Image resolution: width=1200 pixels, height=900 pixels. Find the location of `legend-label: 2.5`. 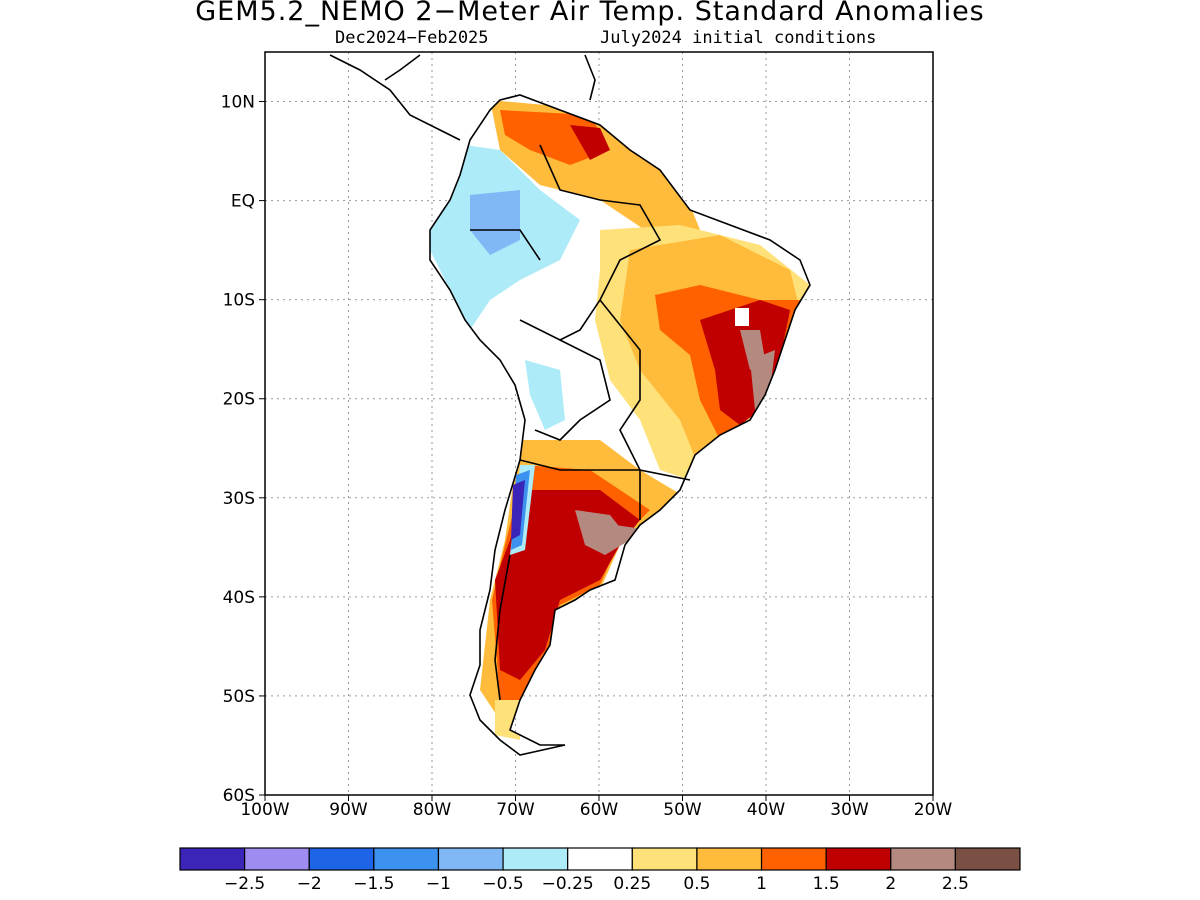

legend-label: 2.5 is located at coordinates (955, 884).